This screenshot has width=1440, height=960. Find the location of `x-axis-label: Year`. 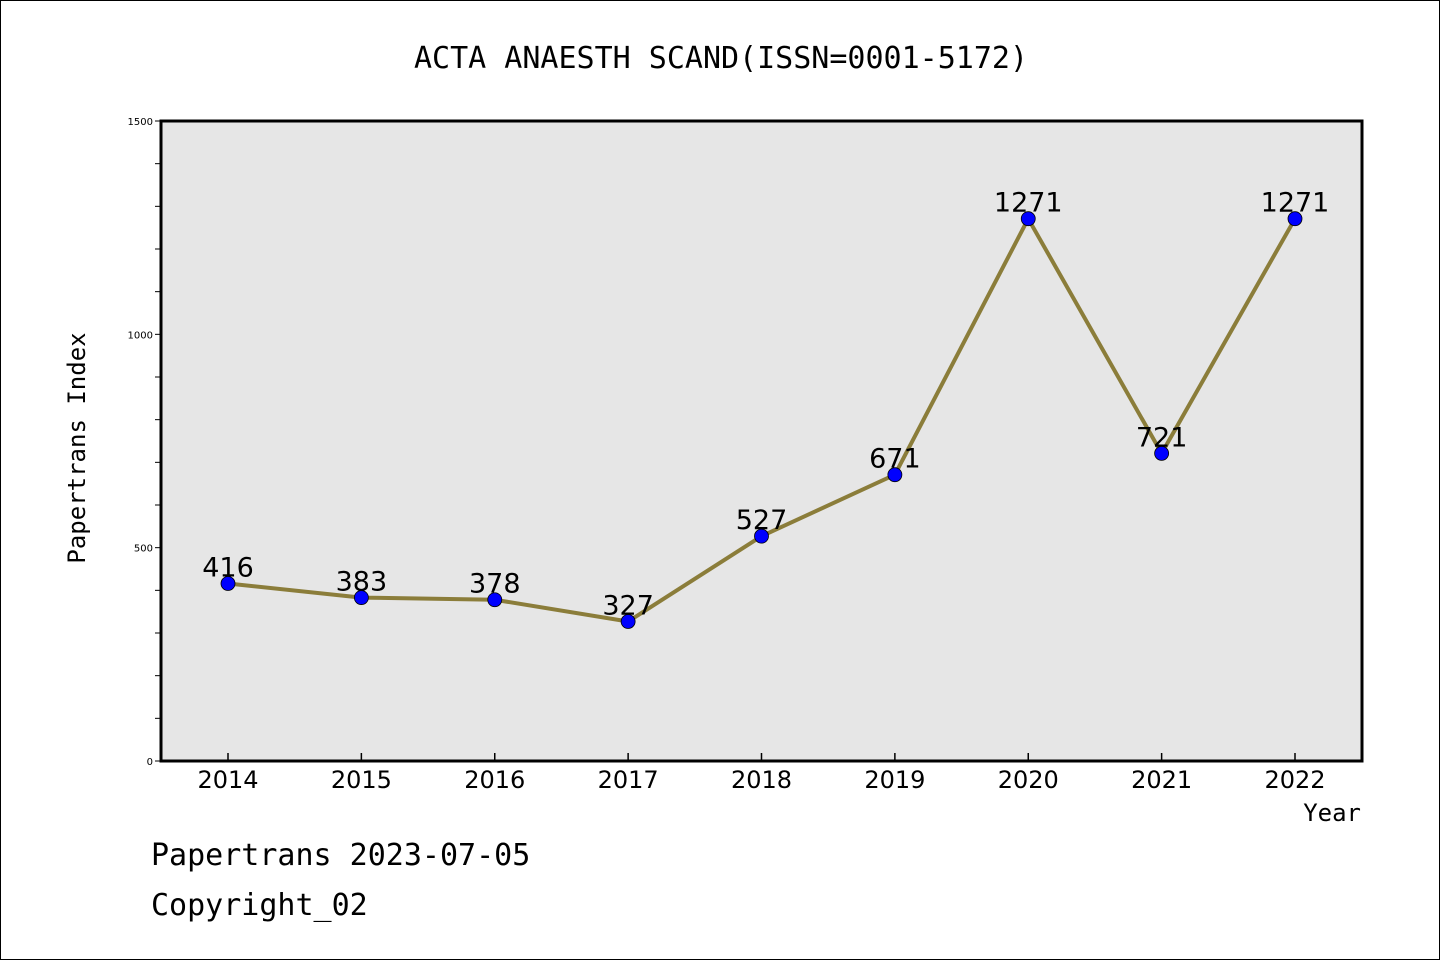

x-axis-label: Year is located at coordinates (1332, 813).